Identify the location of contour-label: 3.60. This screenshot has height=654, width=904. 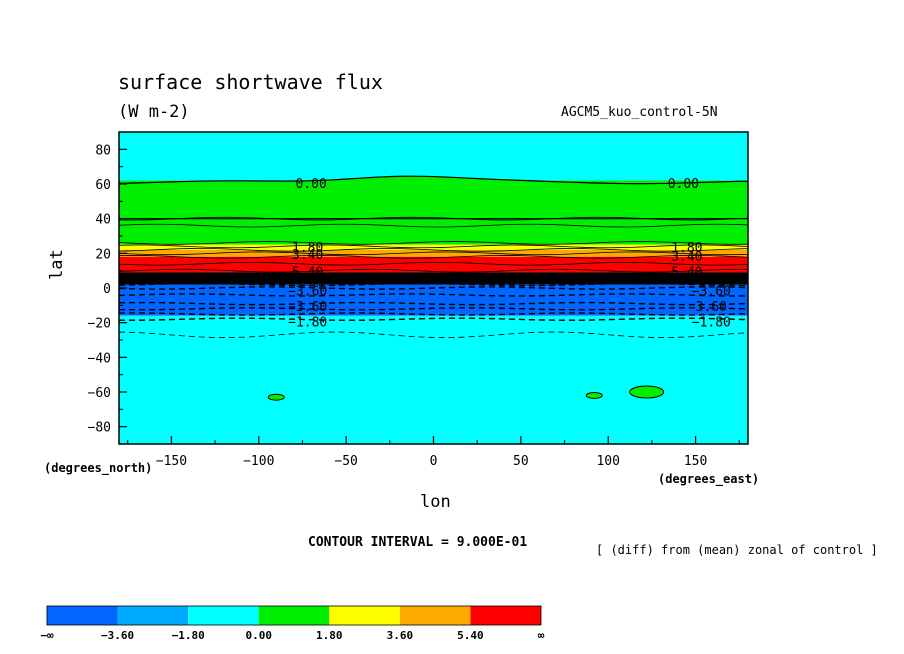
(711, 307).